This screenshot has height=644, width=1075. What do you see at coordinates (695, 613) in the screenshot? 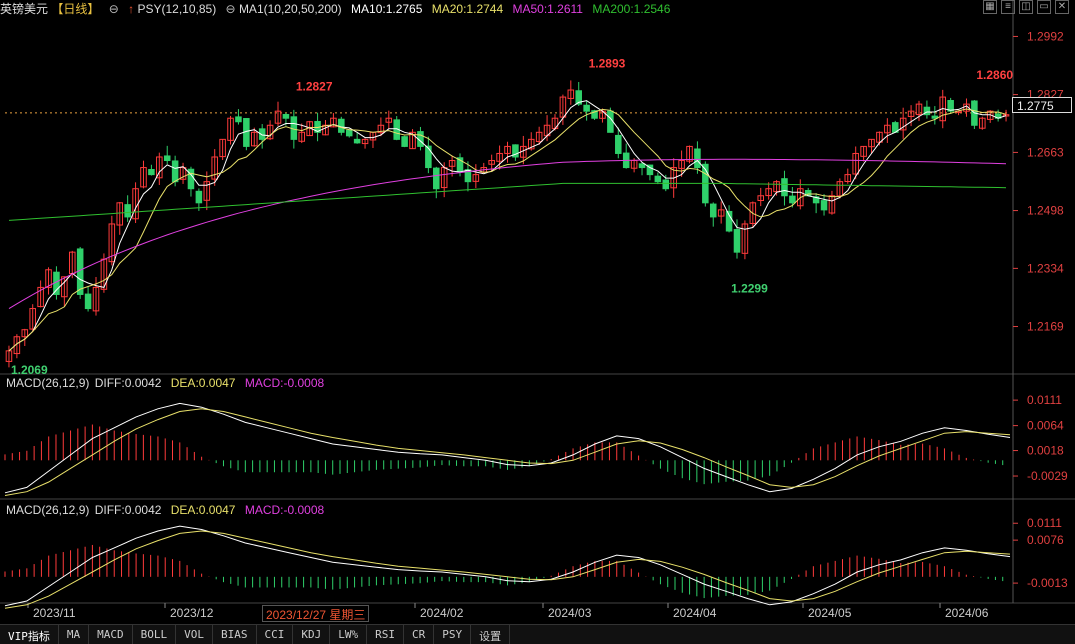
I see `x-tick-label: 2024/04` at bounding box center [695, 613].